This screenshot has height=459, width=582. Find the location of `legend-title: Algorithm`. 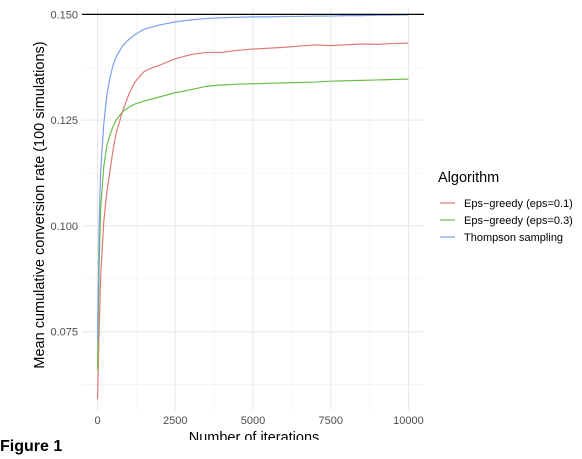

legend-title: Algorithm is located at coordinates (468, 178).